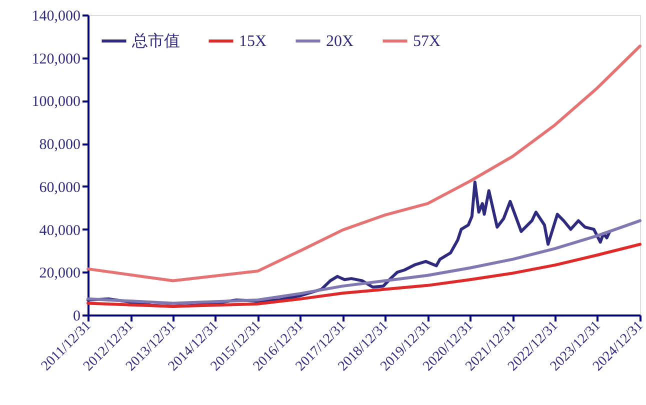  What do you see at coordinates (364, 275) in the screenshot?
I see `line-series` at bounding box center [364, 275].